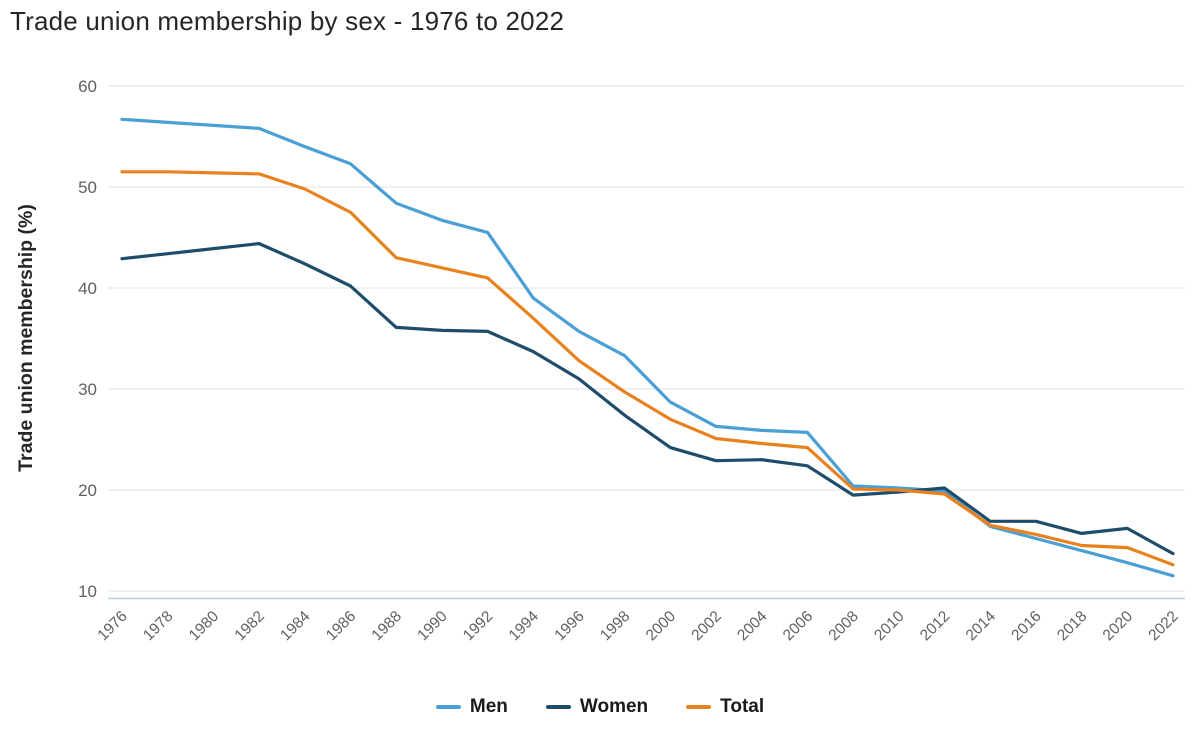 This screenshot has height=741, width=1200. What do you see at coordinates (661, 626) in the screenshot?
I see `x-tick-label-2000: 2000` at bounding box center [661, 626].